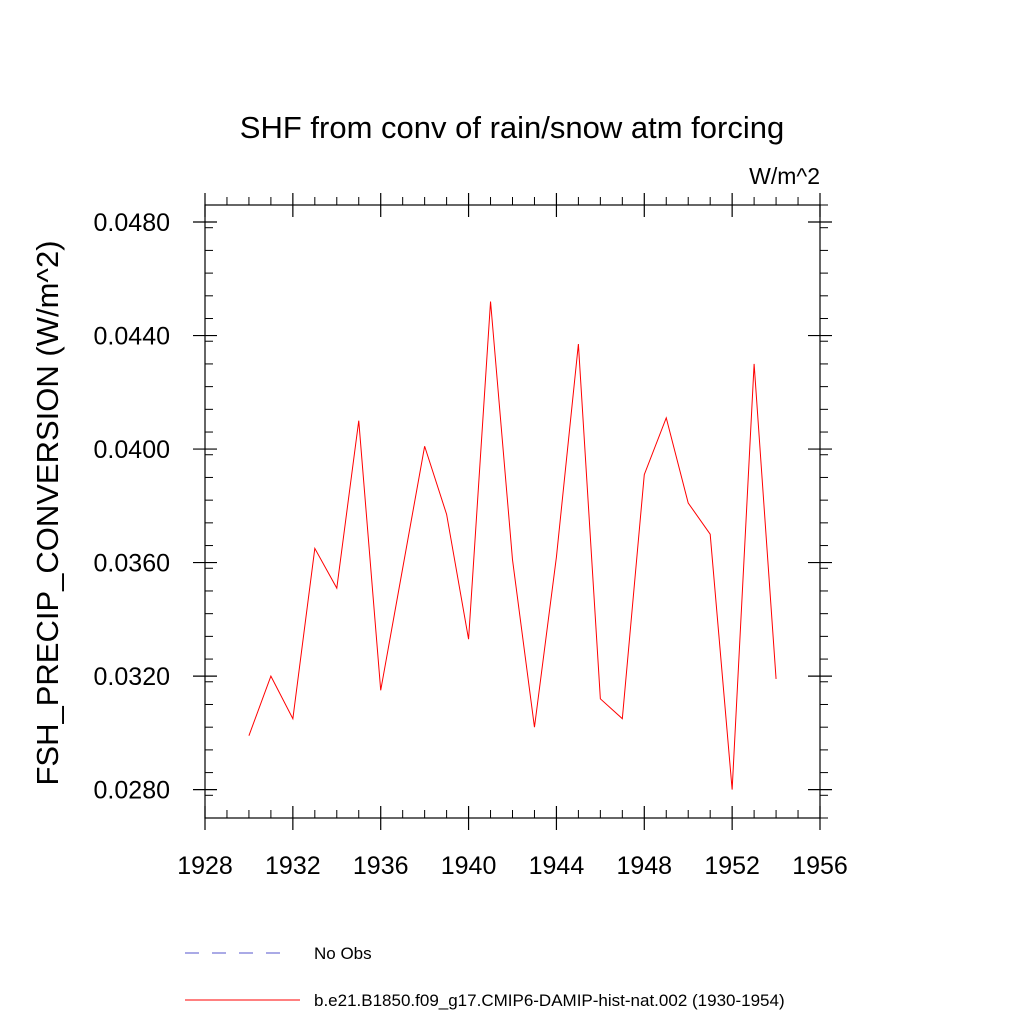 This screenshot has width=1024, height=1024. Describe the element at coordinates (557, 866) in the screenshot. I see `x-tick-label: 1944` at that location.